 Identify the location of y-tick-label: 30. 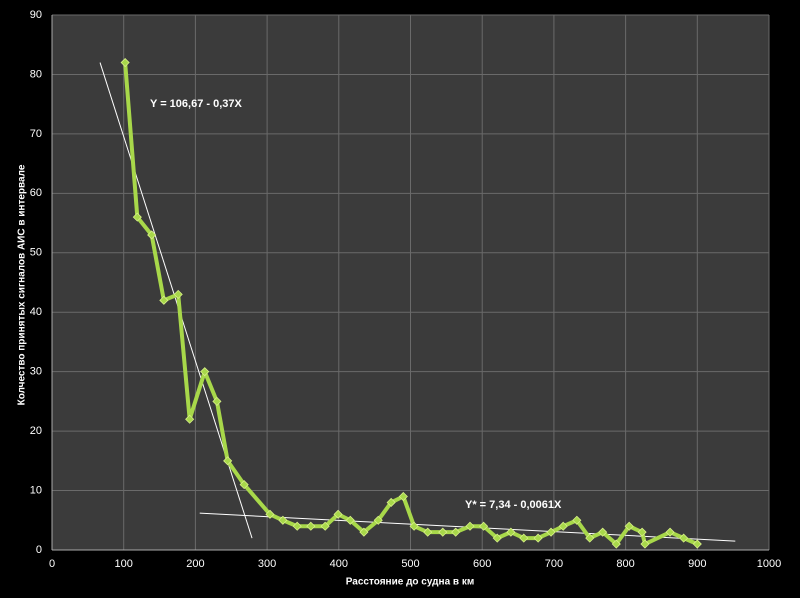
(36, 372).